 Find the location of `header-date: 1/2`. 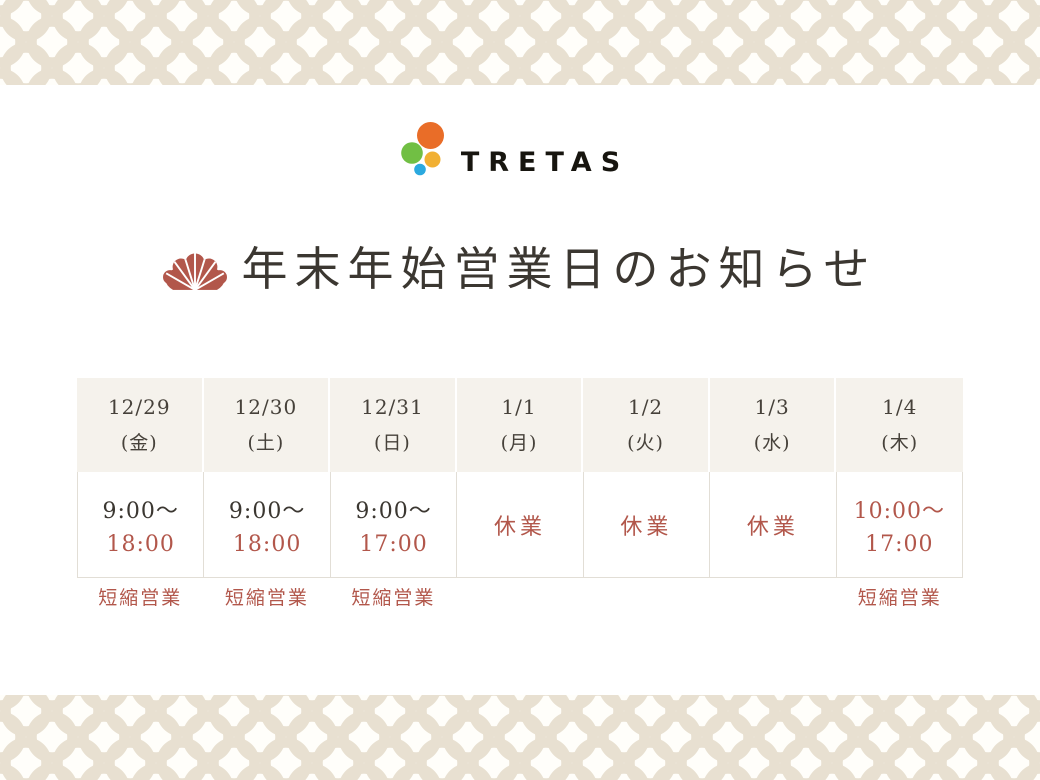

header-date: 1/2 is located at coordinates (645, 407).